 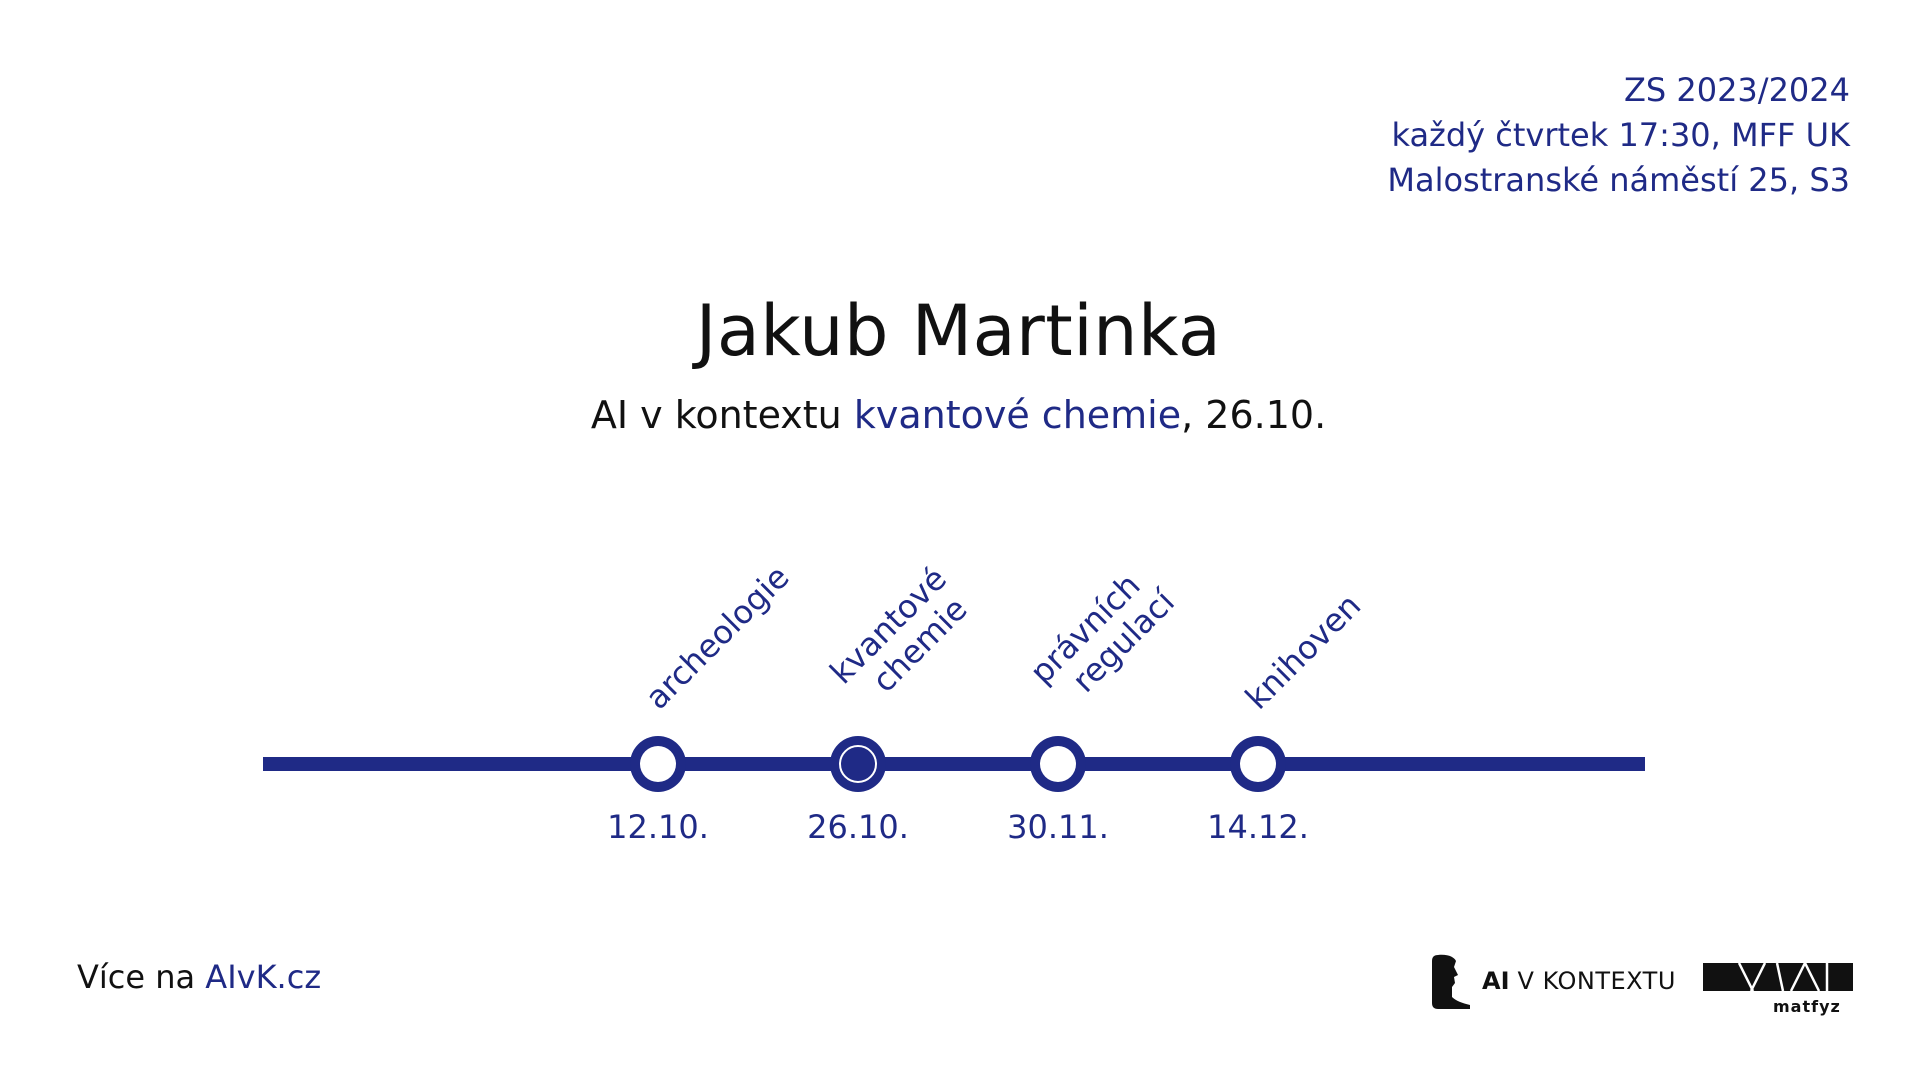 What do you see at coordinates (658, 827) in the screenshot?
I see `timeline-date: 12.10.` at bounding box center [658, 827].